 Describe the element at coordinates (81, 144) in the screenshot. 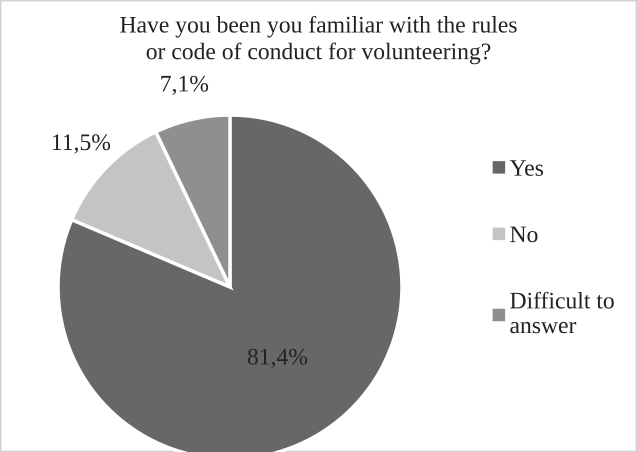

I see `data-label: 11,5%` at that location.